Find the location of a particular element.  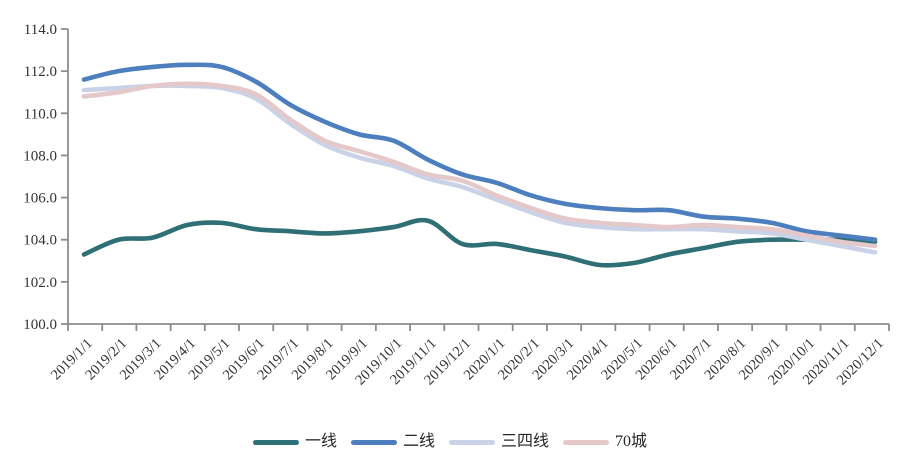

y-axis-tick-label: 110.0 is located at coordinates (40, 114).